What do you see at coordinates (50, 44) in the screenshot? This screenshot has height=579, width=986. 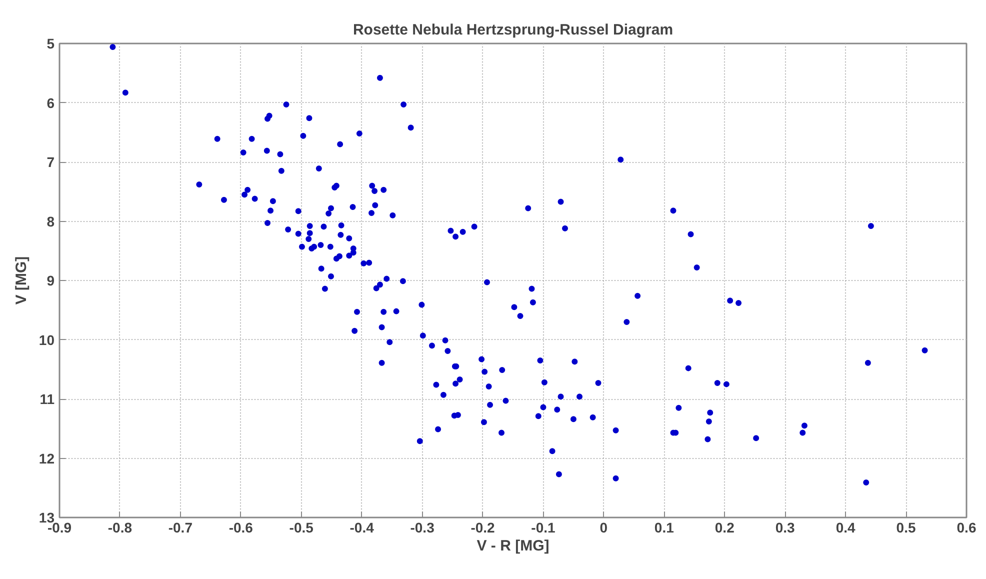 I see `y-tick-label: 5` at bounding box center [50, 44].